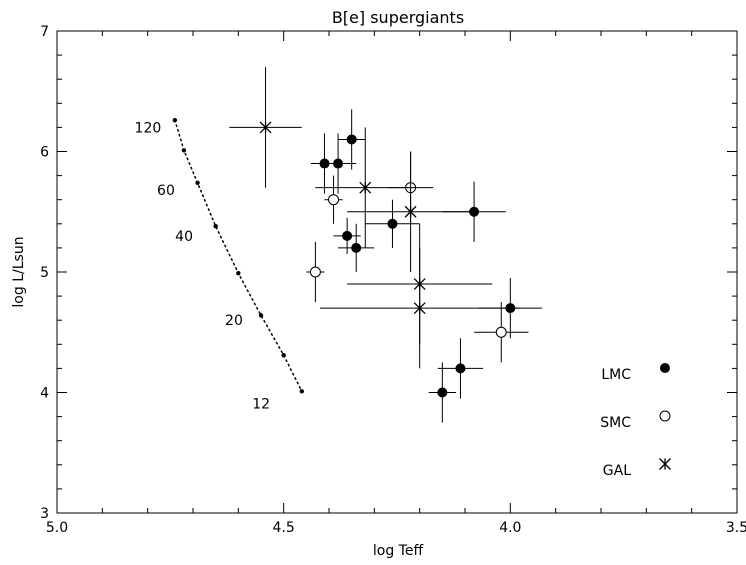 The height and width of the screenshot is (565, 746). What do you see at coordinates (44, 394) in the screenshot?
I see `y-tick-label: 4` at bounding box center [44, 394].